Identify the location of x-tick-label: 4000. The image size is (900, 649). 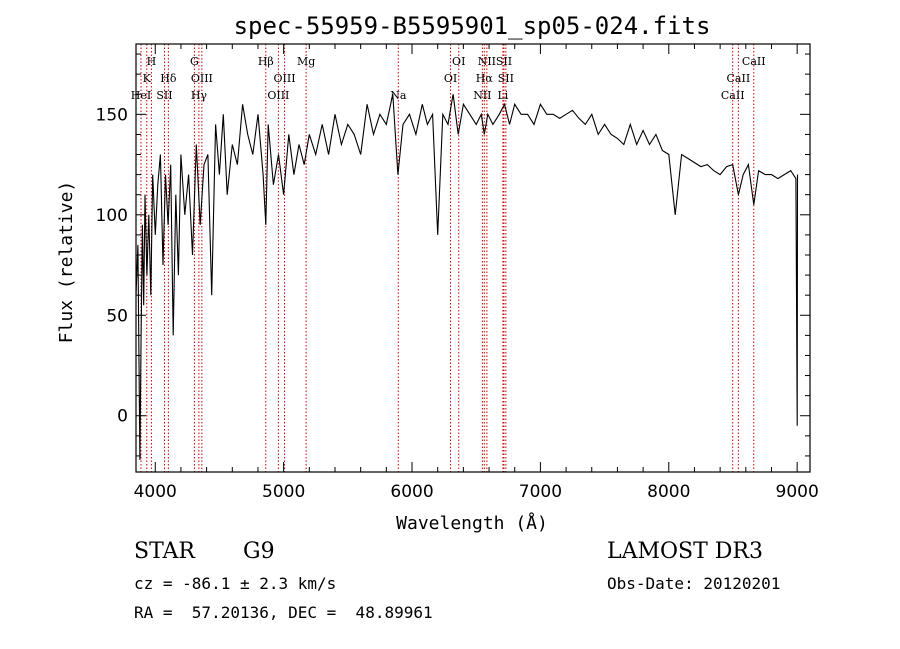
(155, 492).